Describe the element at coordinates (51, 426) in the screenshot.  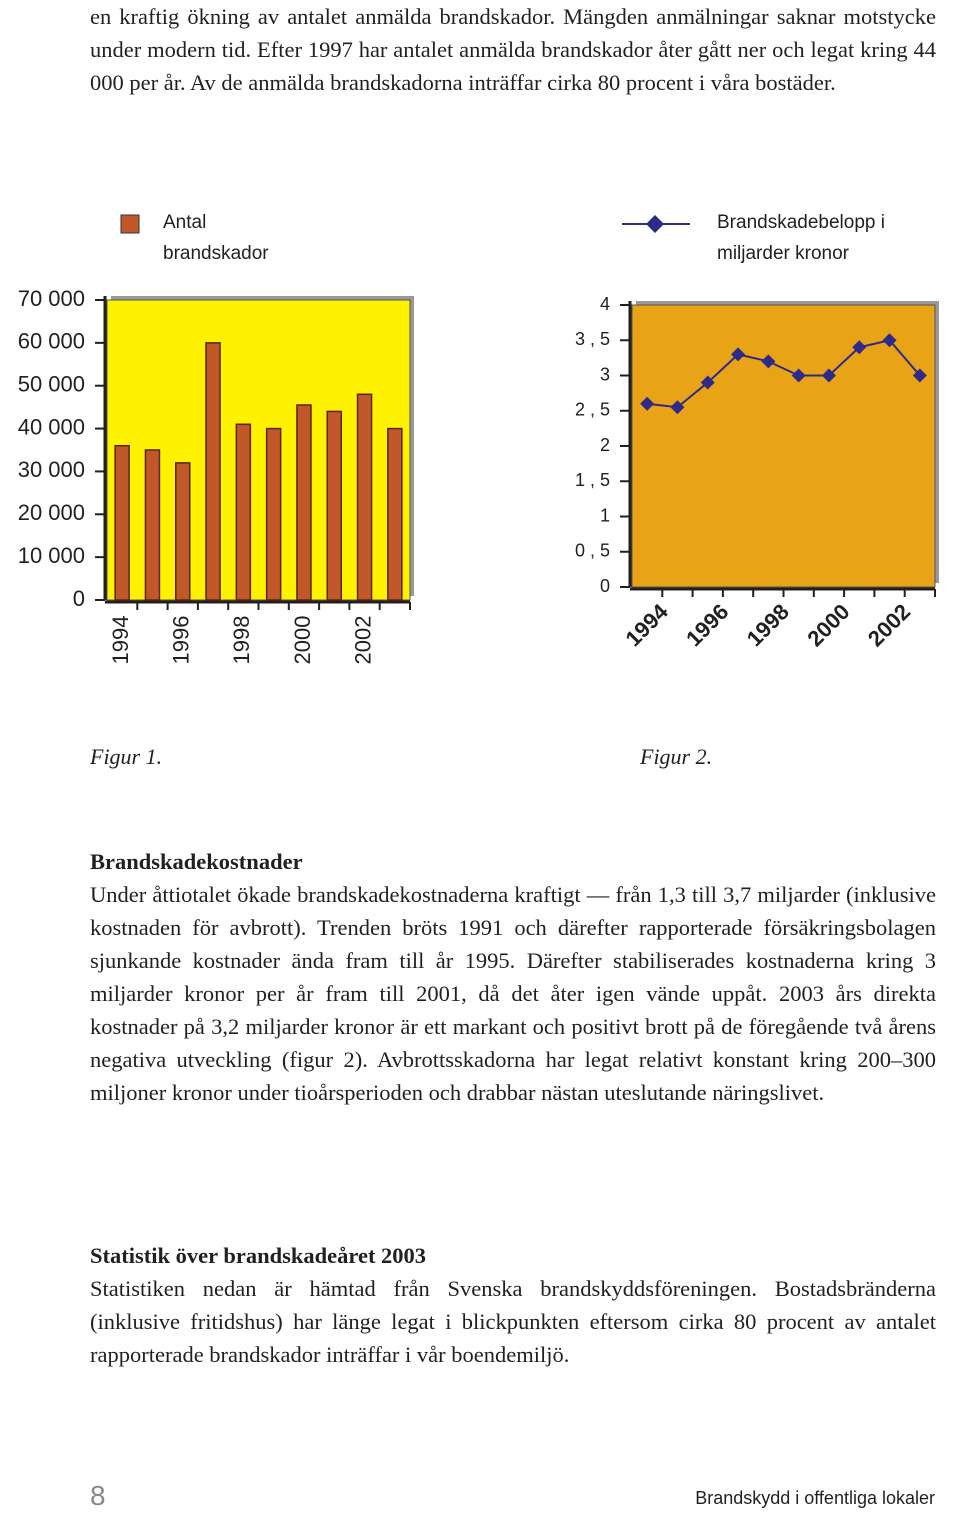
I see `y-tick-label: 40 000` at that location.